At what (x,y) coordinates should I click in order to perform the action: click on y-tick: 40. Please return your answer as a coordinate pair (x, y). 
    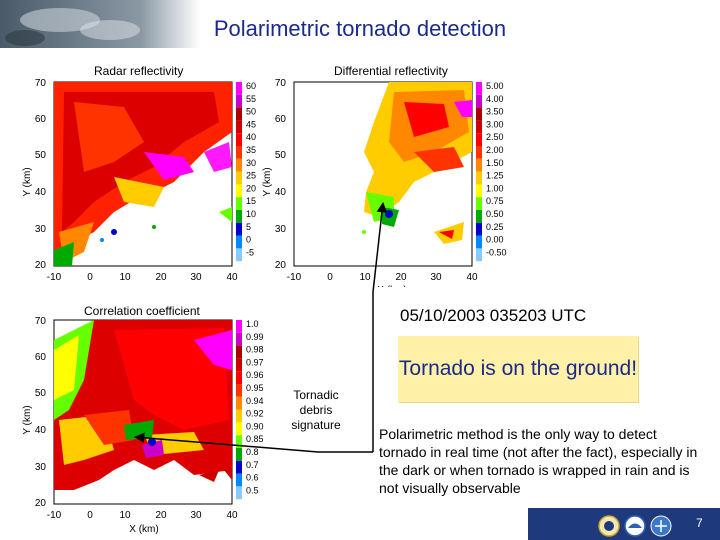
    Looking at the image, I should click on (281, 192).